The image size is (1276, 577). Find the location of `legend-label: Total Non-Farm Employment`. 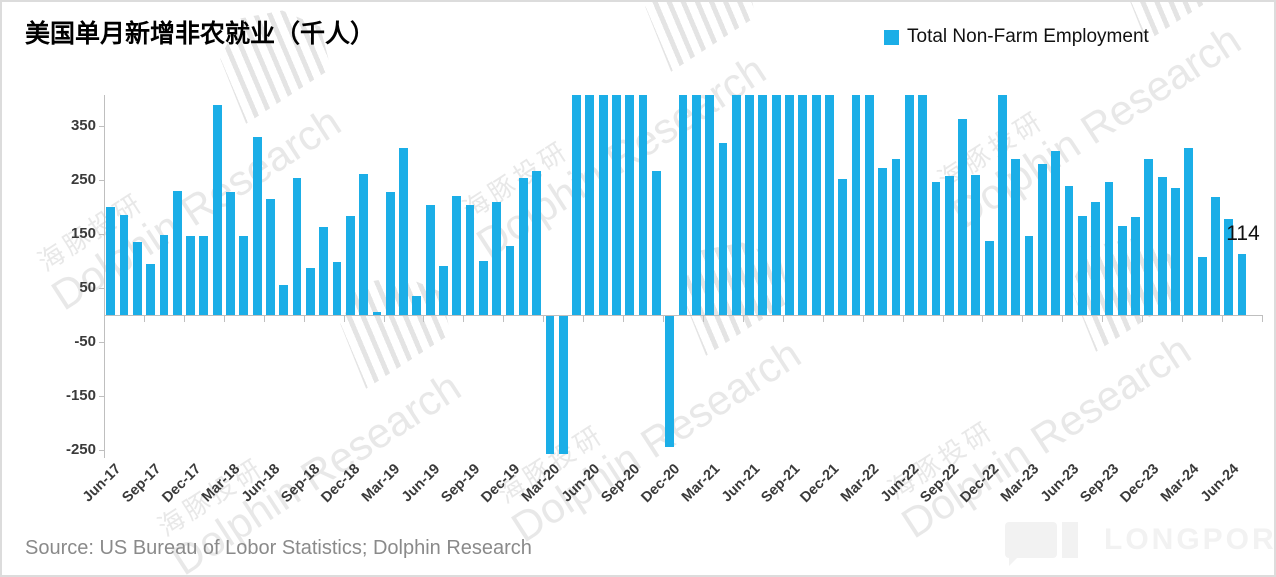

legend-label: Total Non-Farm Employment is located at coordinates (1028, 36).